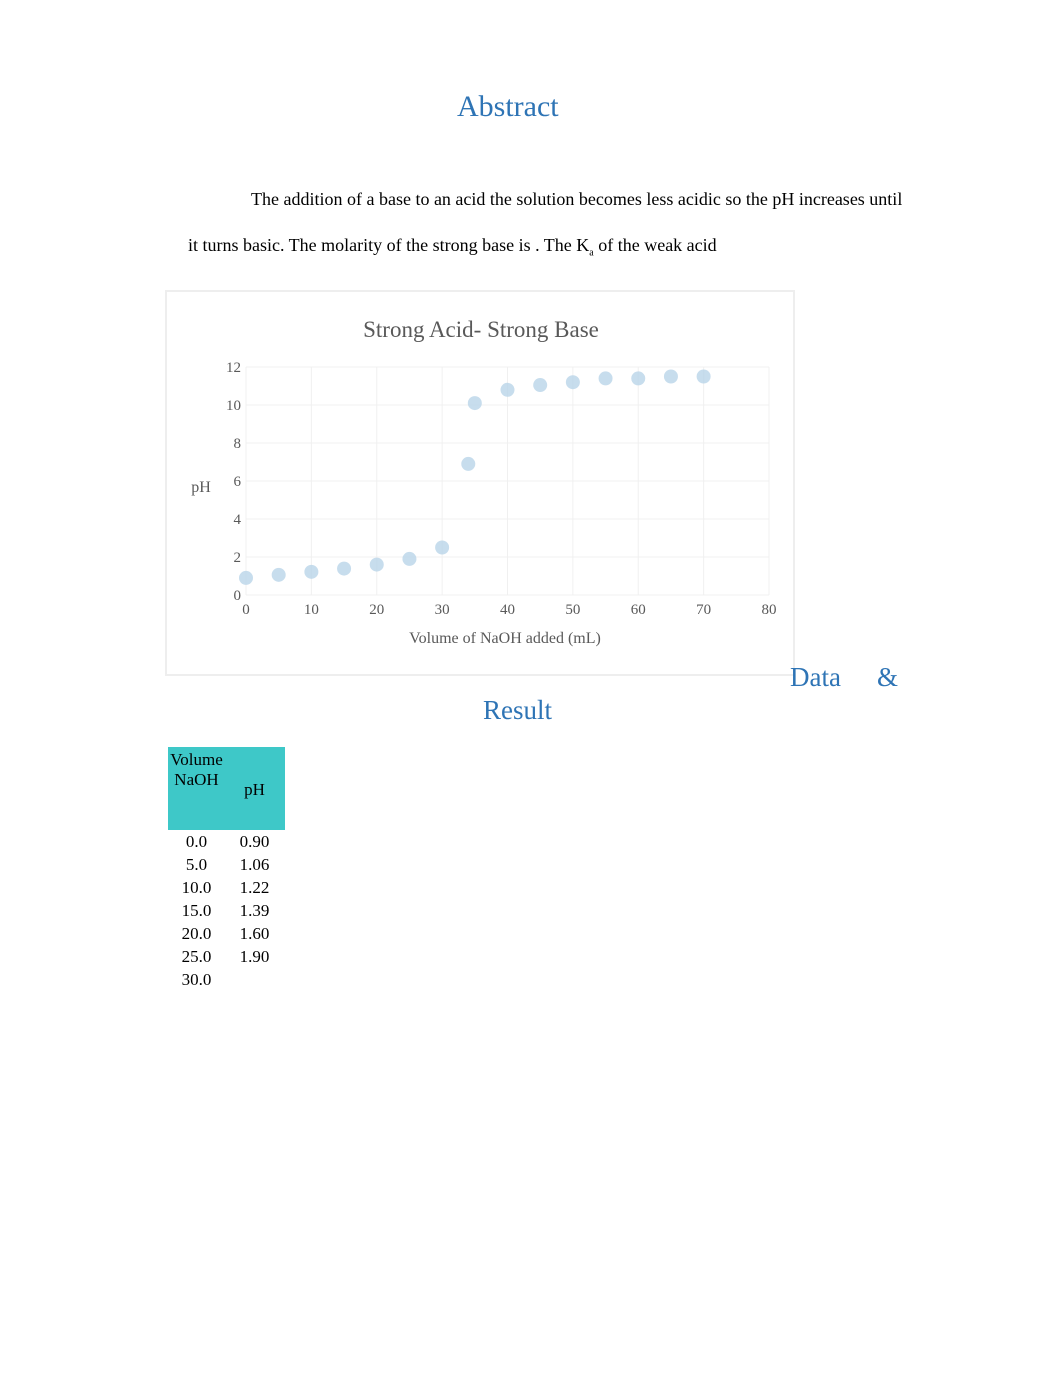  I want to click on section-heading: Result, so click(518, 710).